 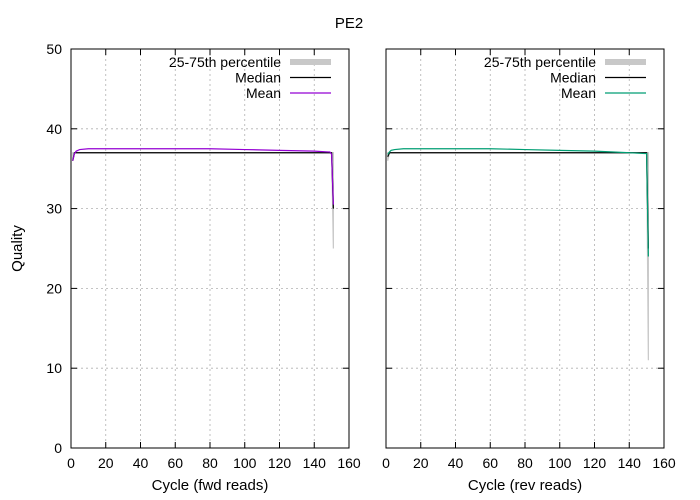 I want to click on y-tick-label: 30, so click(x=54, y=209).